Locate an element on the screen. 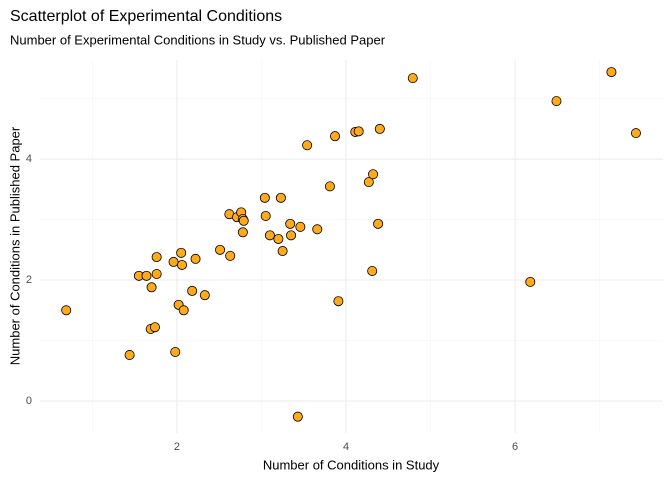 Image resolution: width=672 pixels, height=485 pixels. y-tick-label: 0 is located at coordinates (29, 401).